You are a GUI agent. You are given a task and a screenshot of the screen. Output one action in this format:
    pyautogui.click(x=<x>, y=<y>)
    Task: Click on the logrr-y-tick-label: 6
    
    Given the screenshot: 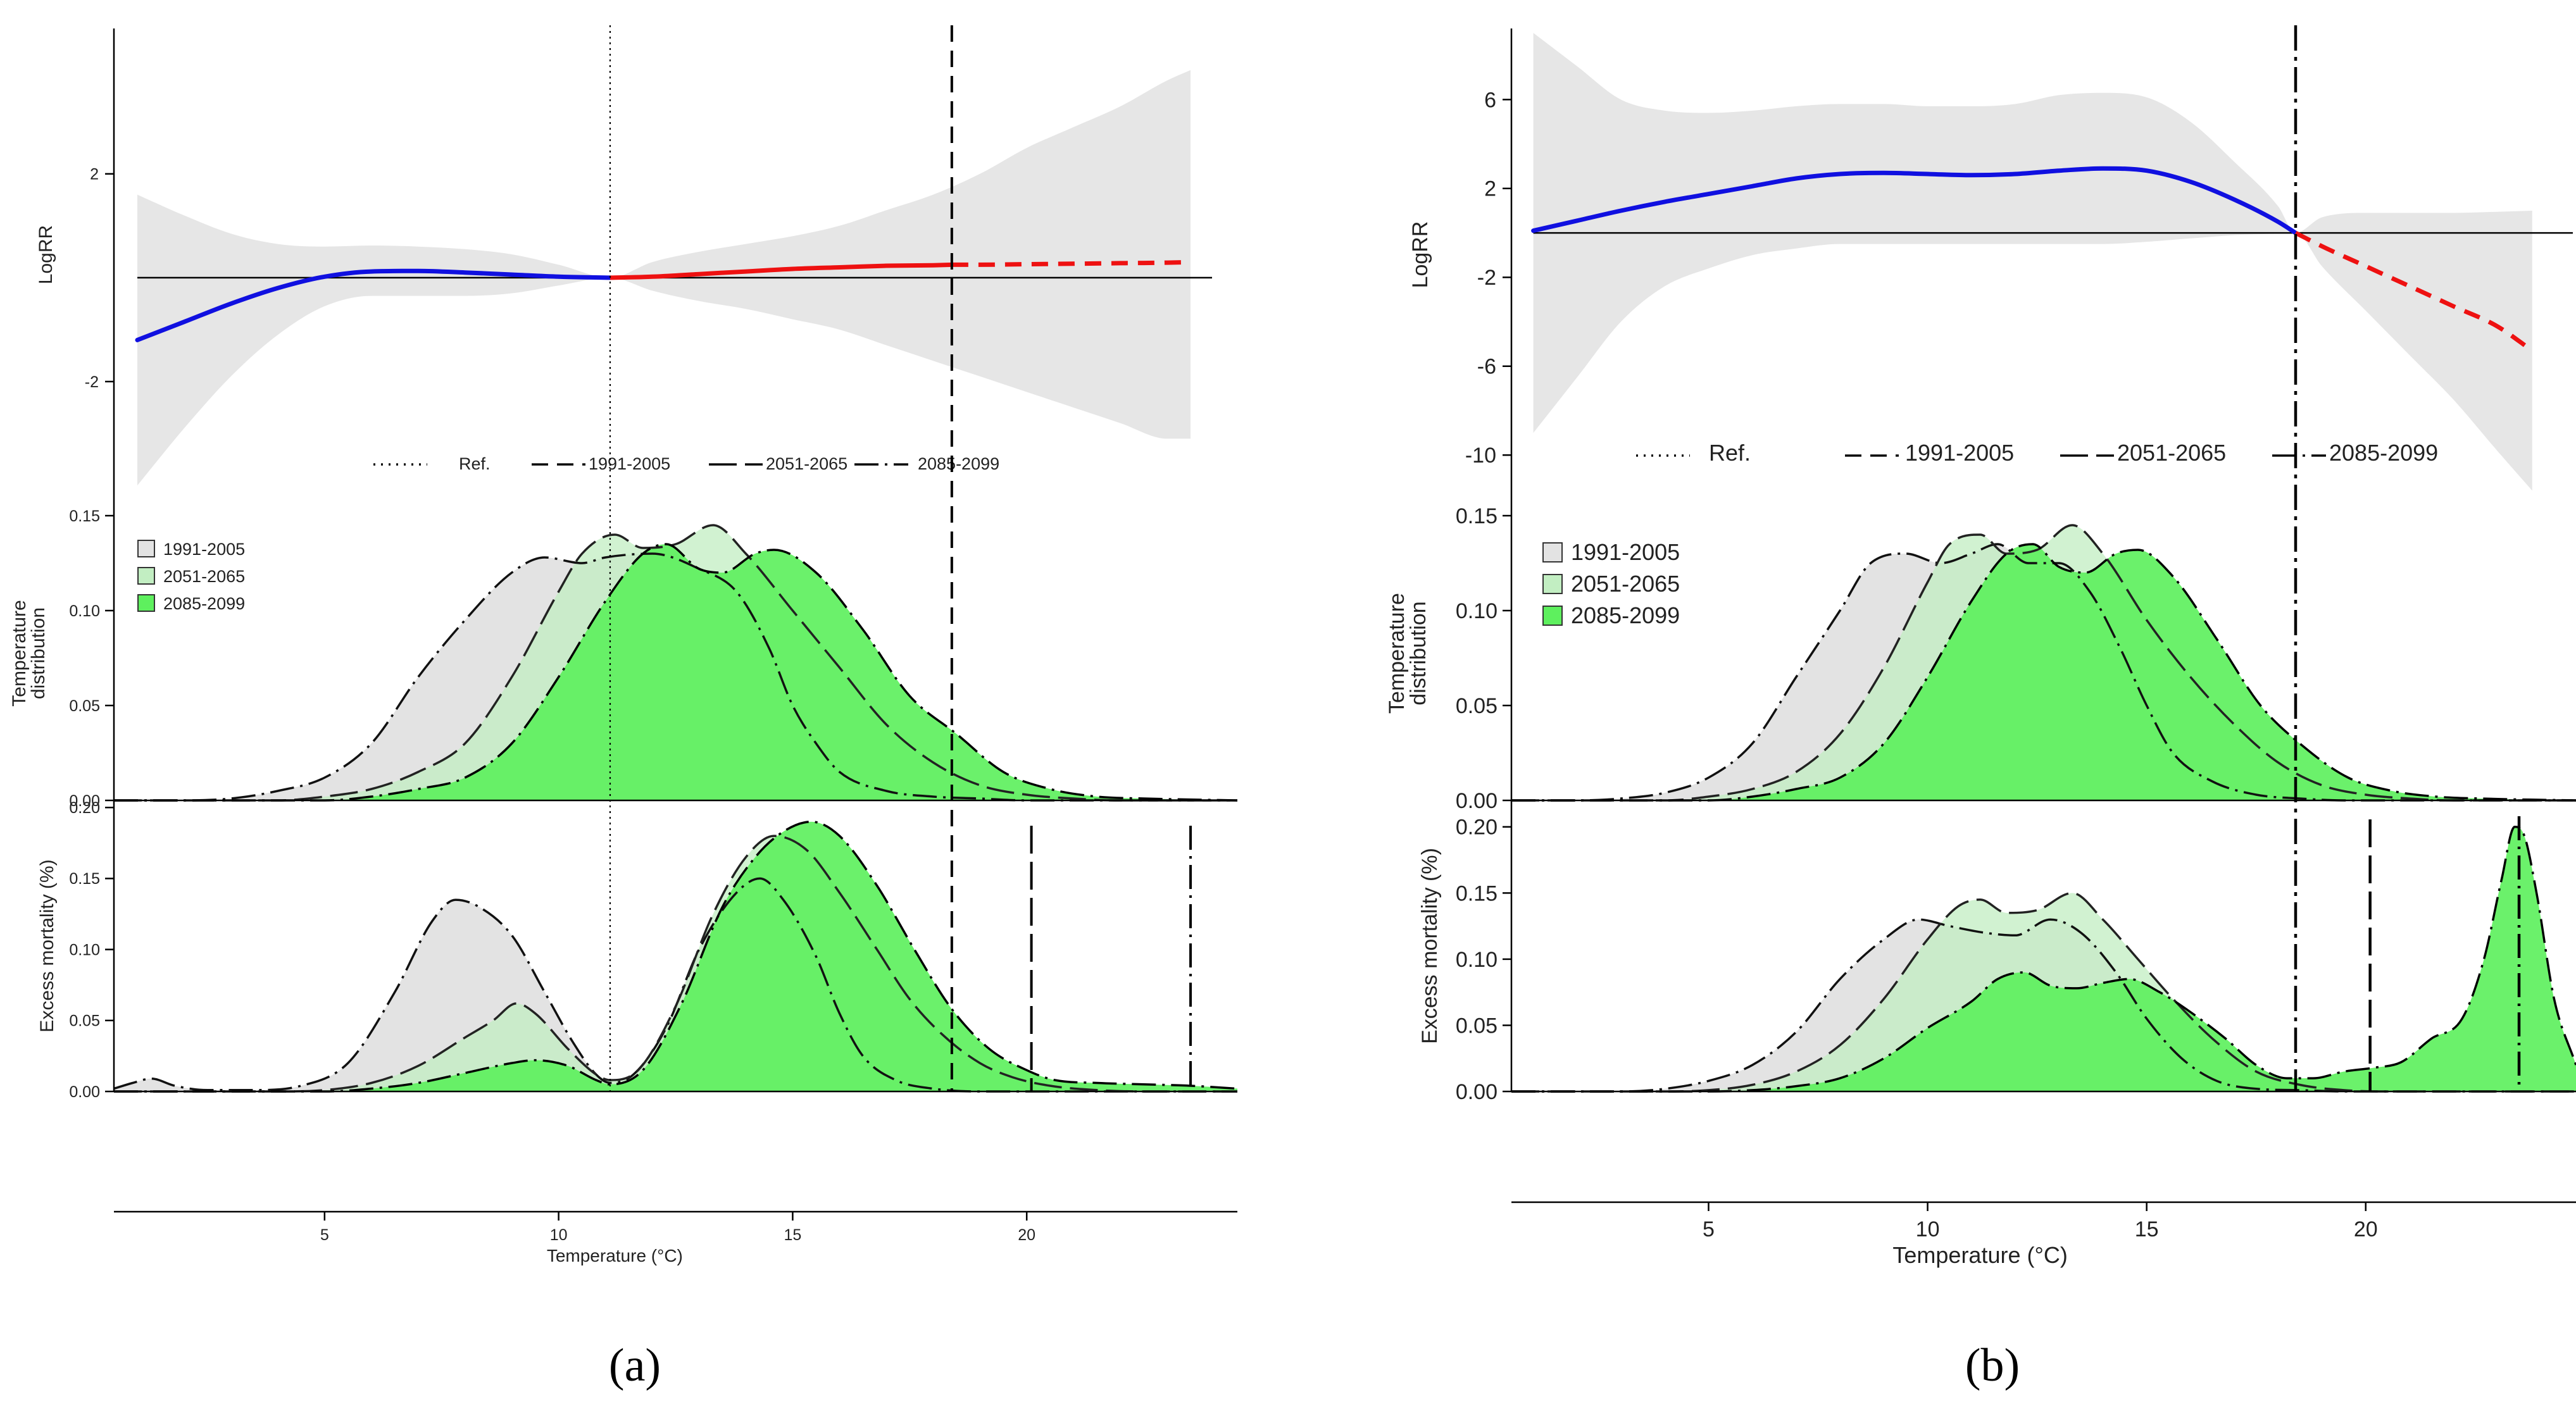 What is the action you would take?
    pyautogui.click(x=1490, y=100)
    